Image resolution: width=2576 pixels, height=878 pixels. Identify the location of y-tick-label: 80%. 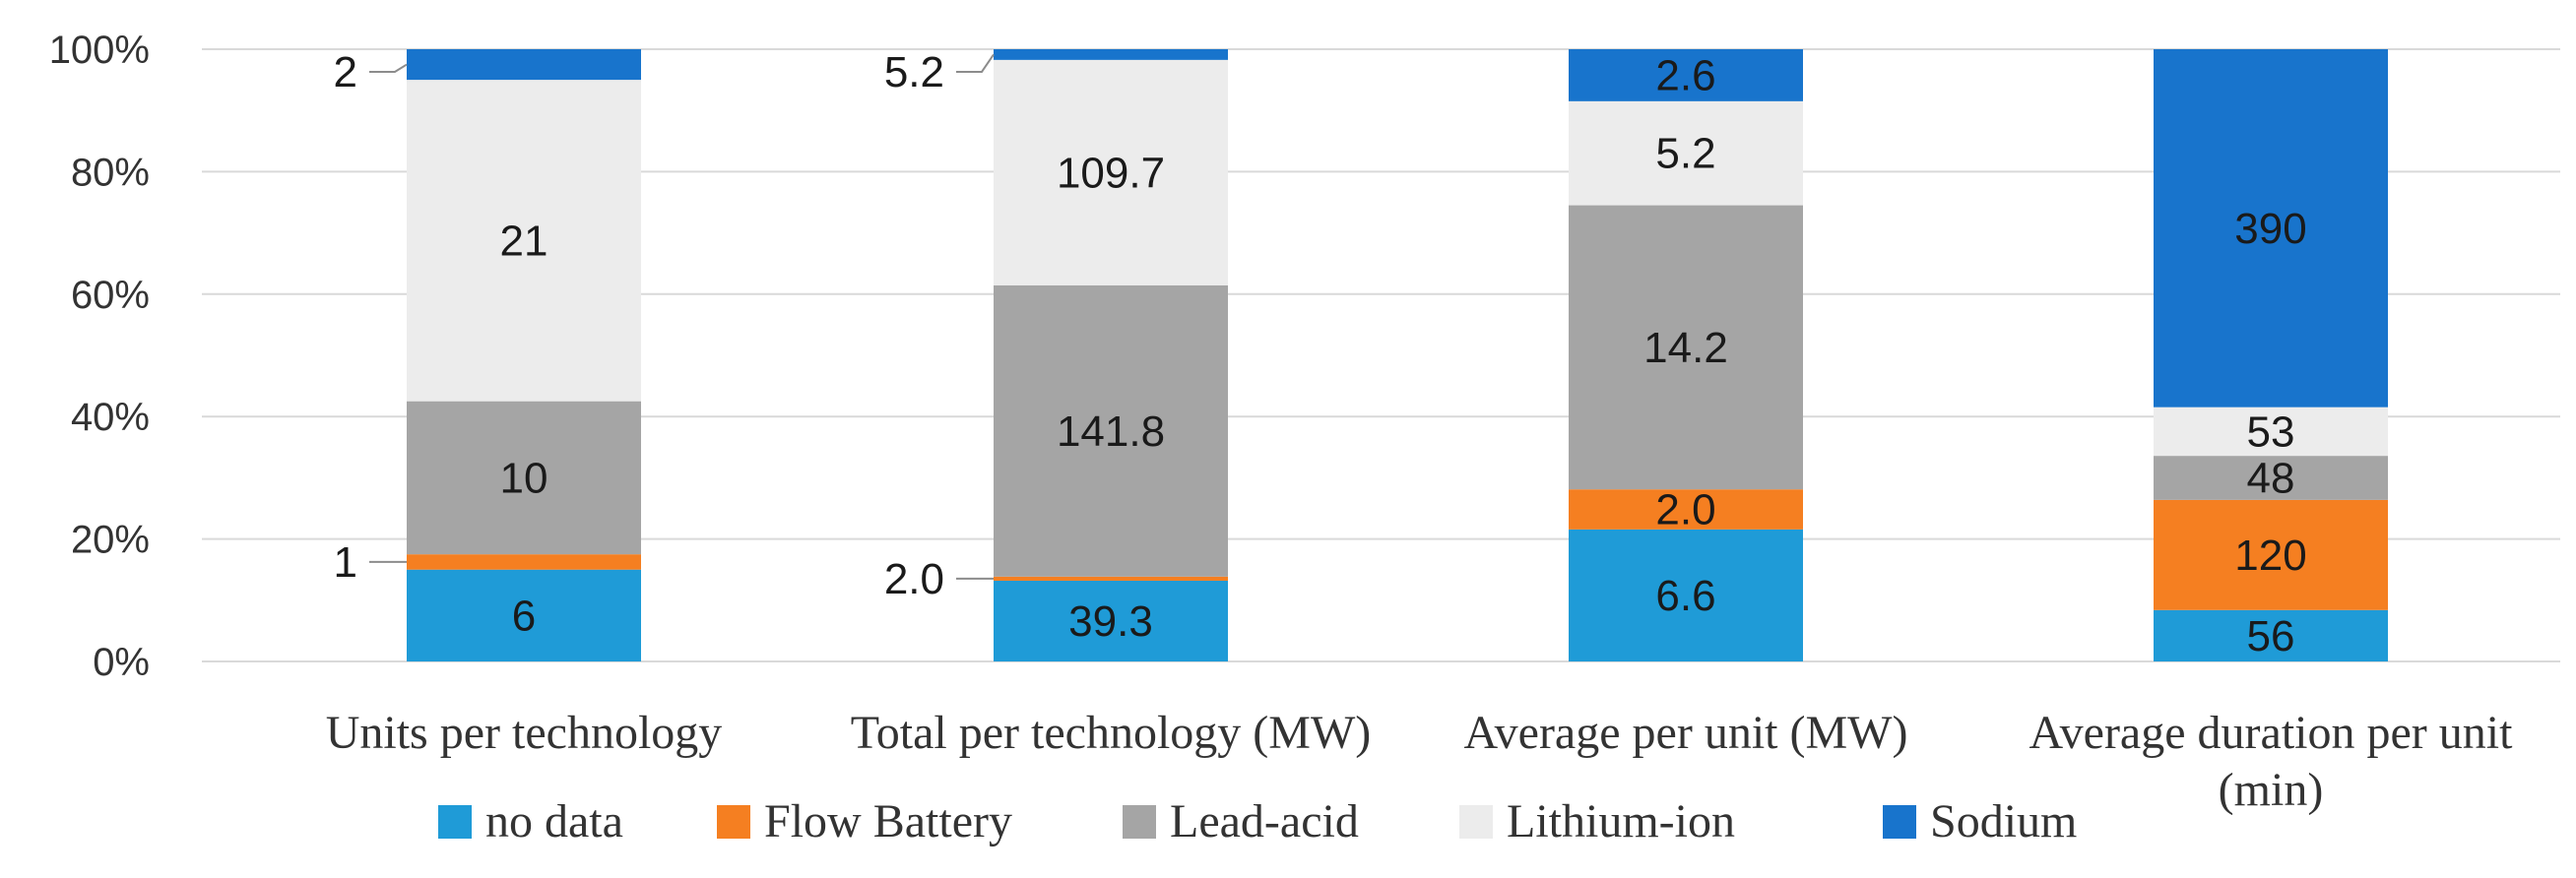
(110, 173).